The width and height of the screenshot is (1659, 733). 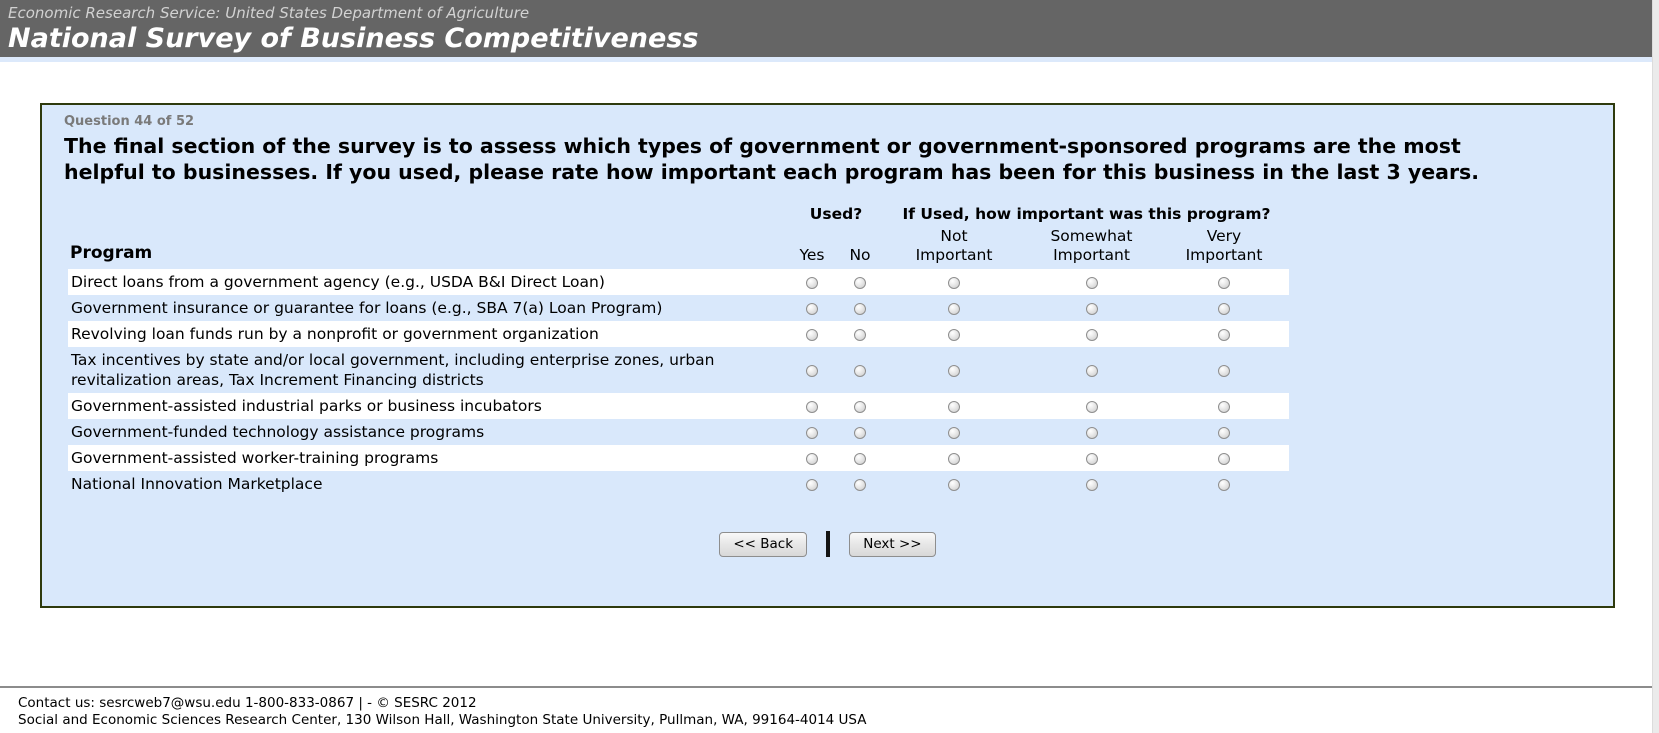 I want to click on table-row: National Innovation Marketplace, so click(x=678, y=484).